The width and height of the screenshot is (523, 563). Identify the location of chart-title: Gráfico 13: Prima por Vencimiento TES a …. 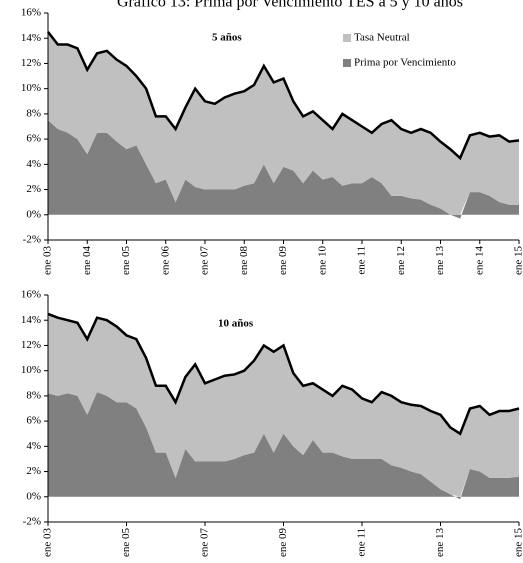
(290, 5).